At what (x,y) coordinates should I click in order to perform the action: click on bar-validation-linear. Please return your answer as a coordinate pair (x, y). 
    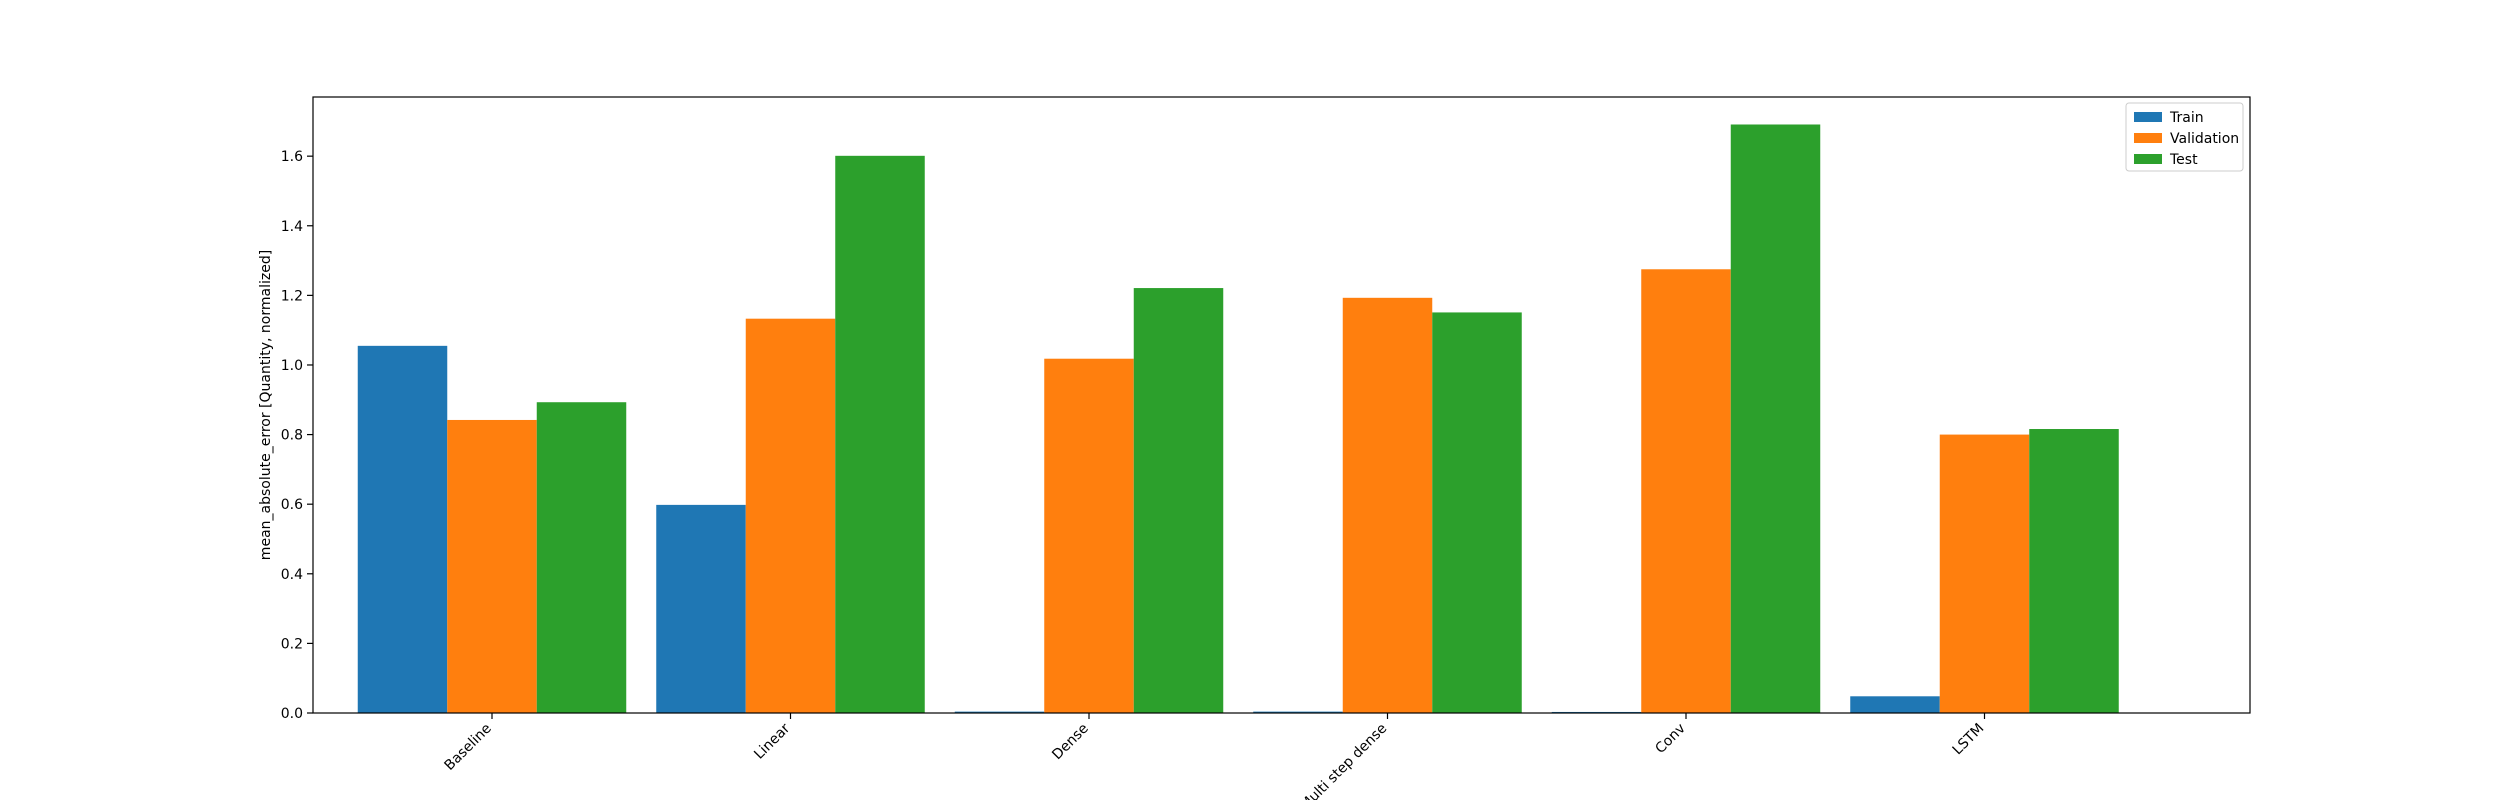
    Looking at the image, I should click on (790, 515).